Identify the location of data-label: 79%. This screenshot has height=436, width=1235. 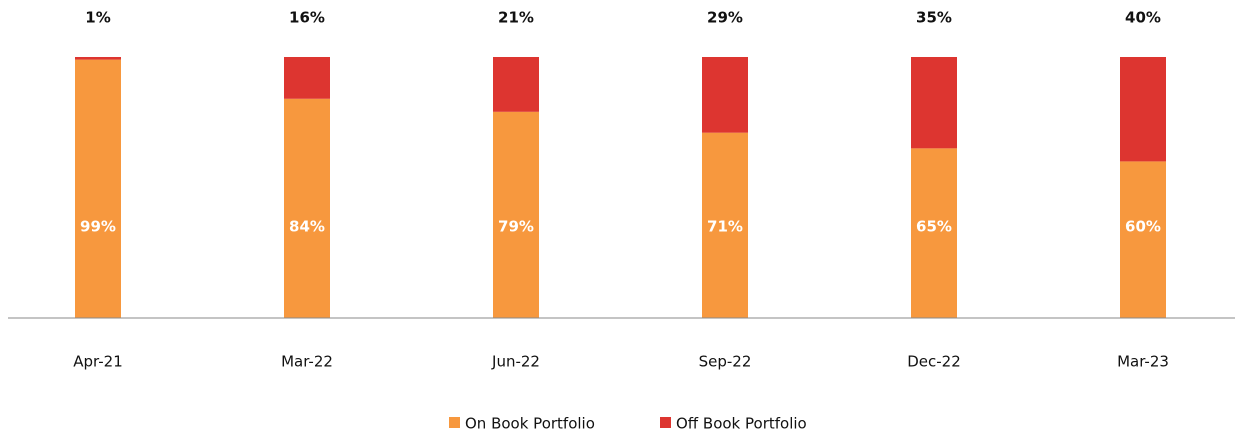
(516, 227).